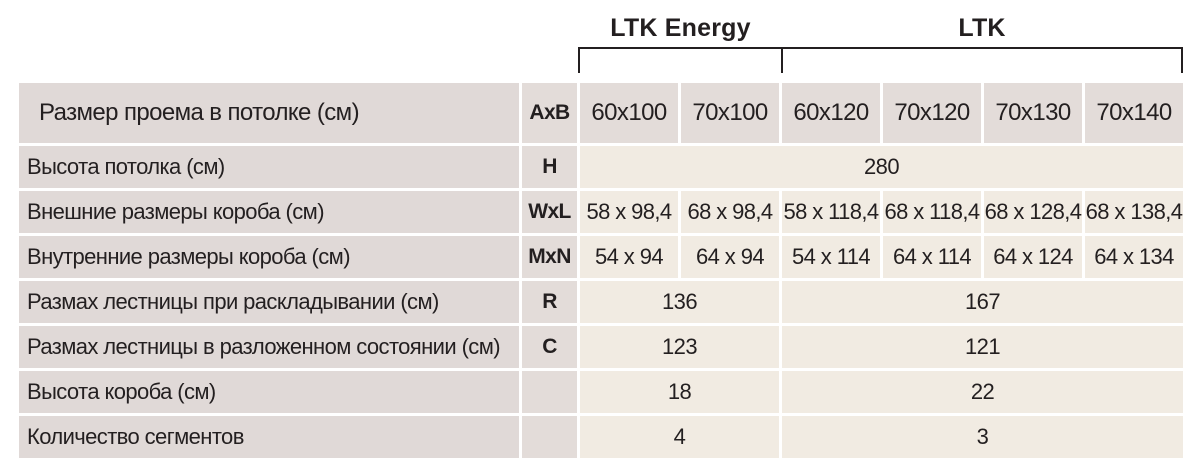 Image resolution: width=1200 pixels, height=464 pixels. What do you see at coordinates (1134, 257) in the screenshot?
I see `value-cell: 64 x 134` at bounding box center [1134, 257].